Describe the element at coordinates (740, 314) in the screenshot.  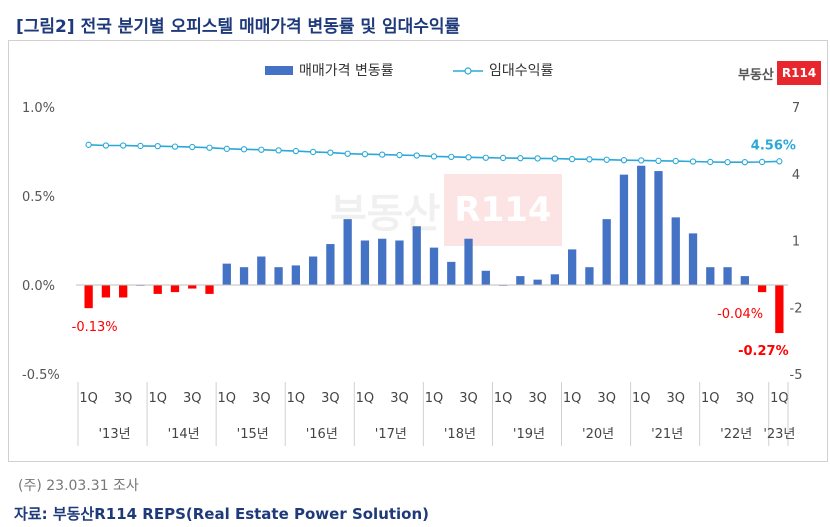
I see `label-prev-bar: -0.04%` at that location.